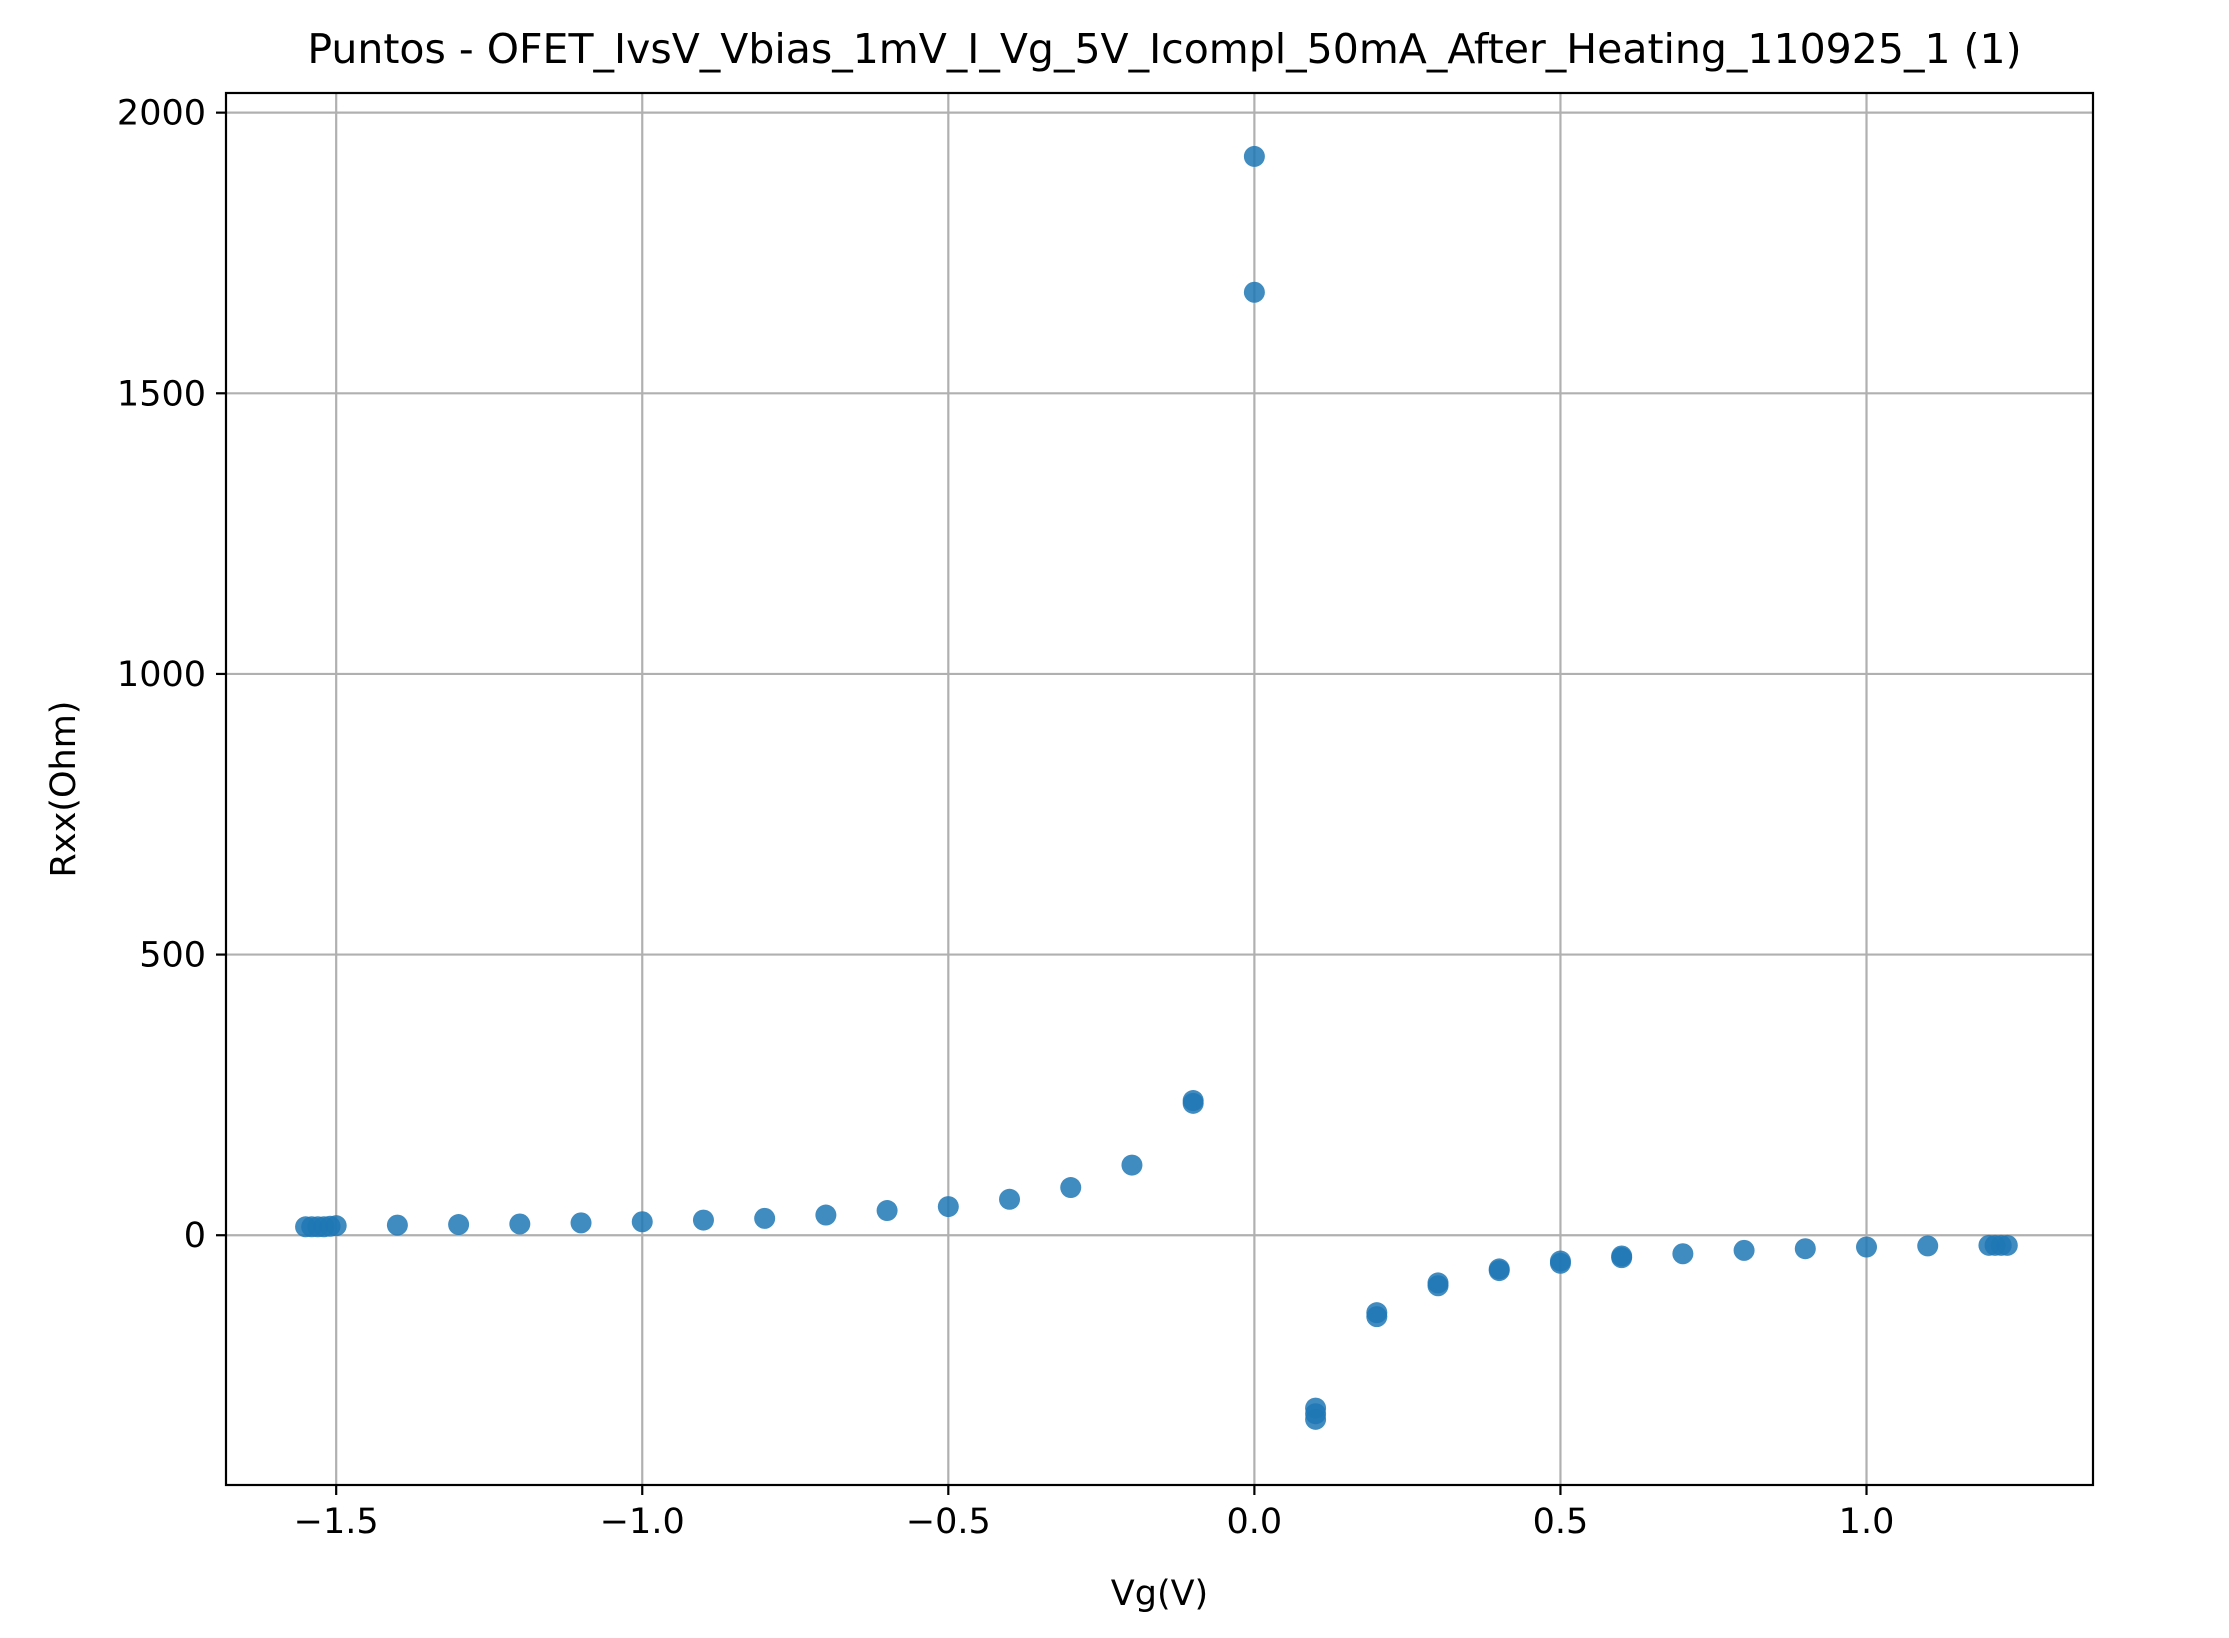 The width and height of the screenshot is (2229, 1638). What do you see at coordinates (1867, 1522) in the screenshot?
I see `x-tick-label: 1.0` at bounding box center [1867, 1522].